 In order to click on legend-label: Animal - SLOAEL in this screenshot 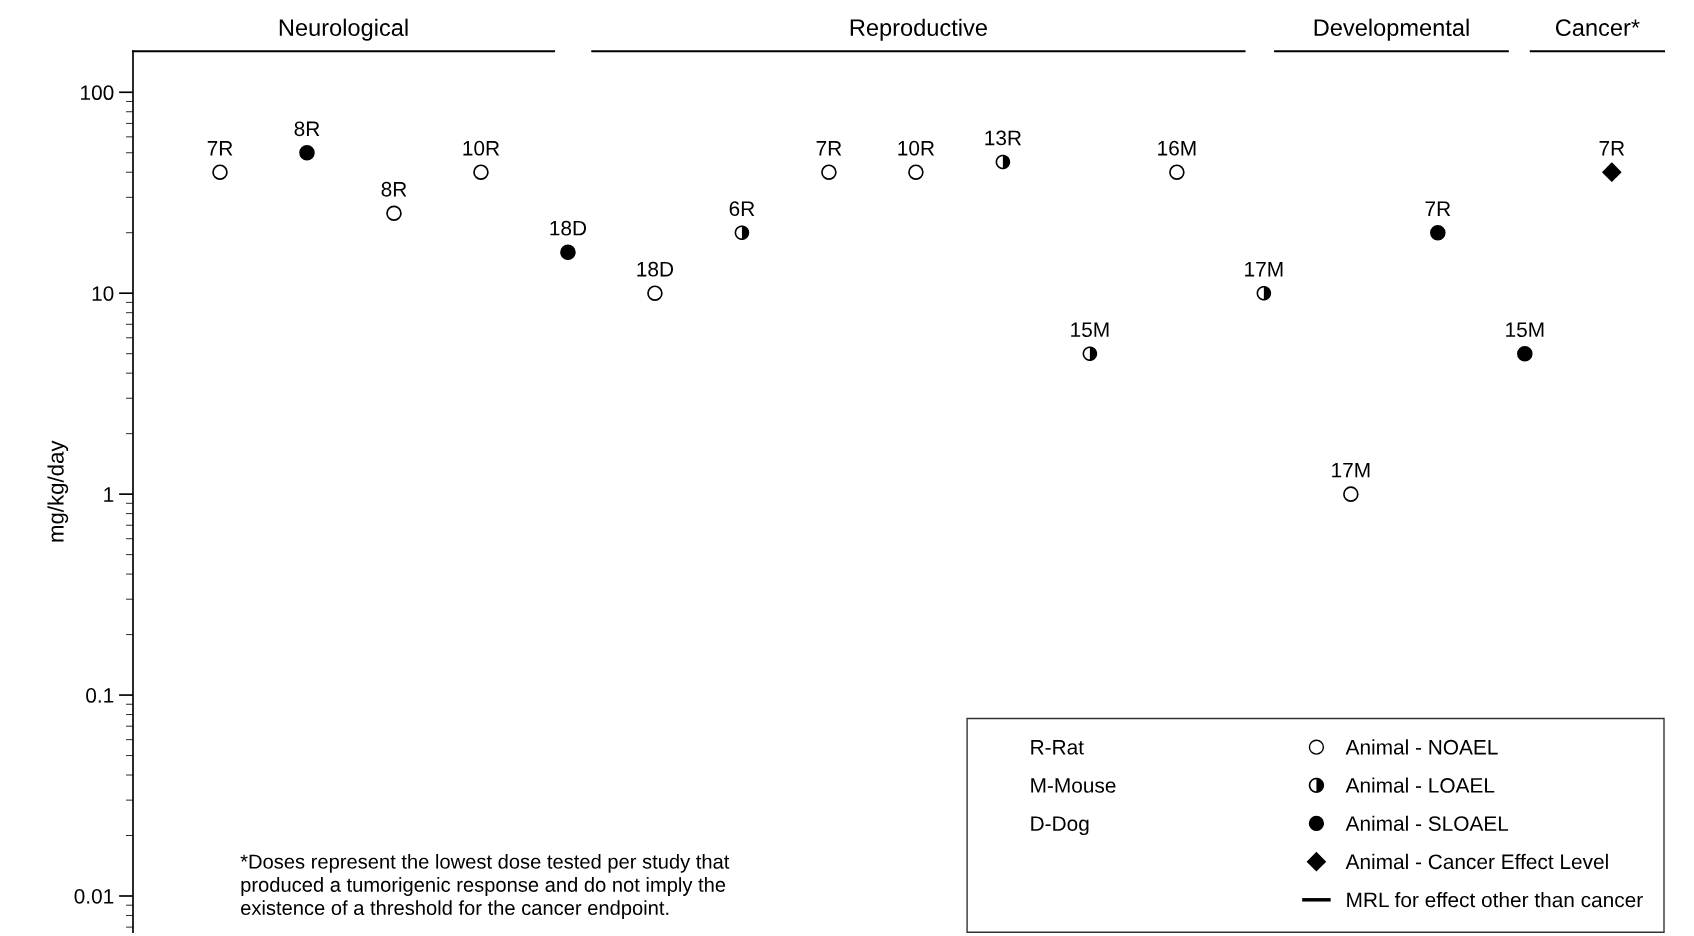, I will do `click(1427, 823)`.